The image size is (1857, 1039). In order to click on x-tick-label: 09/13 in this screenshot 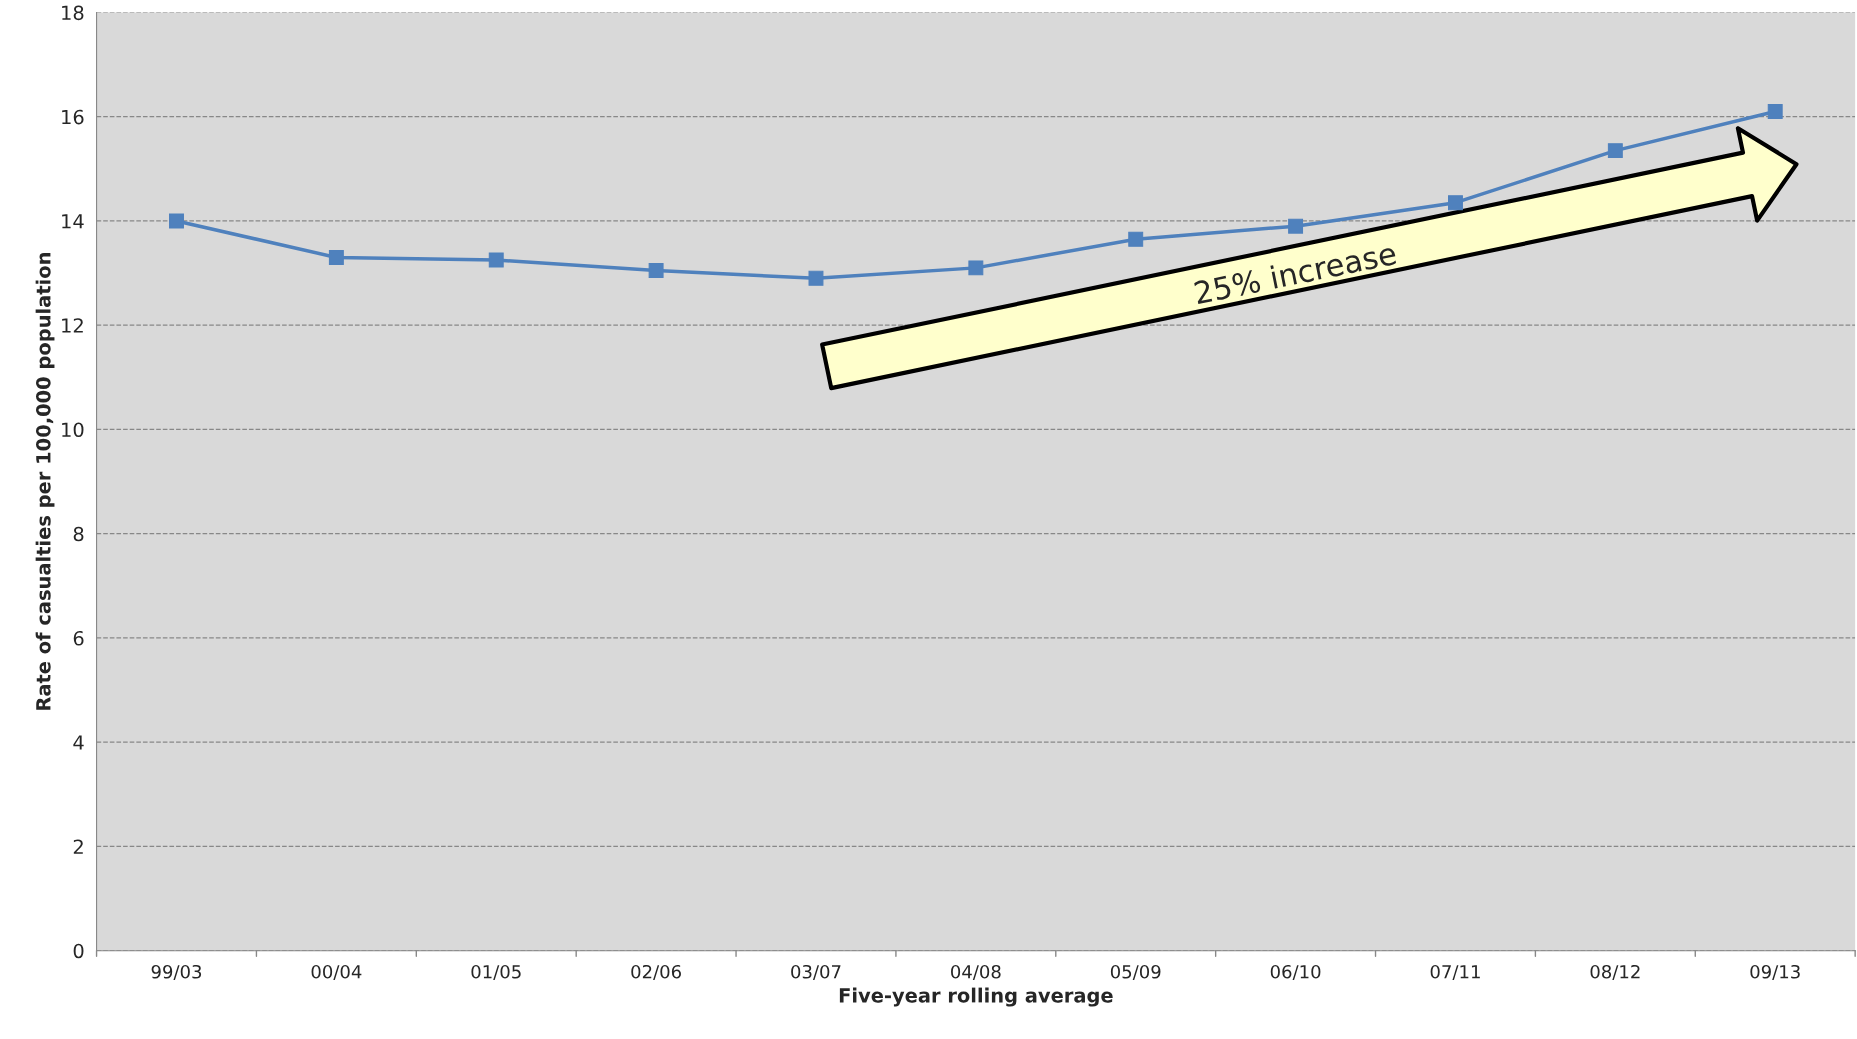, I will do `click(1775, 972)`.